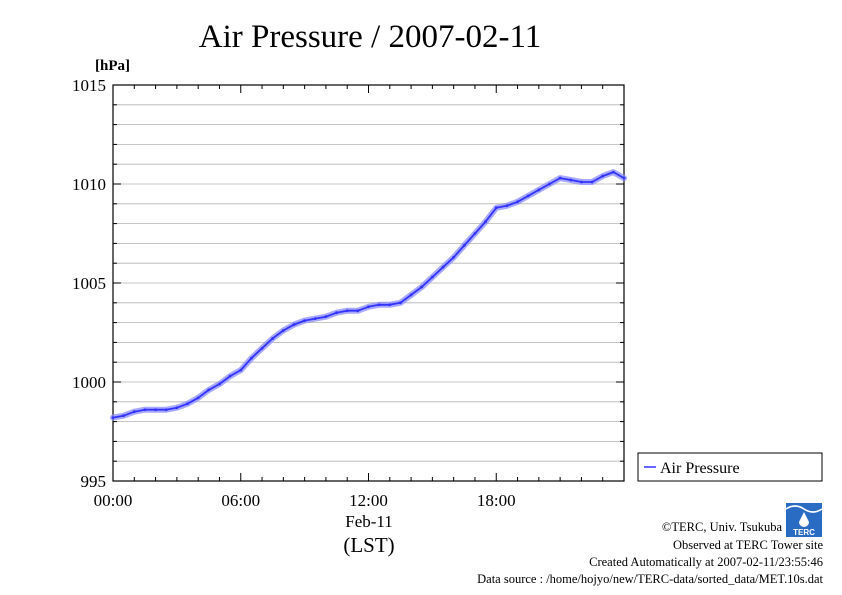 The image size is (842, 595). Describe the element at coordinates (113, 500) in the screenshot. I see `x-tick-label: 00:00` at that location.